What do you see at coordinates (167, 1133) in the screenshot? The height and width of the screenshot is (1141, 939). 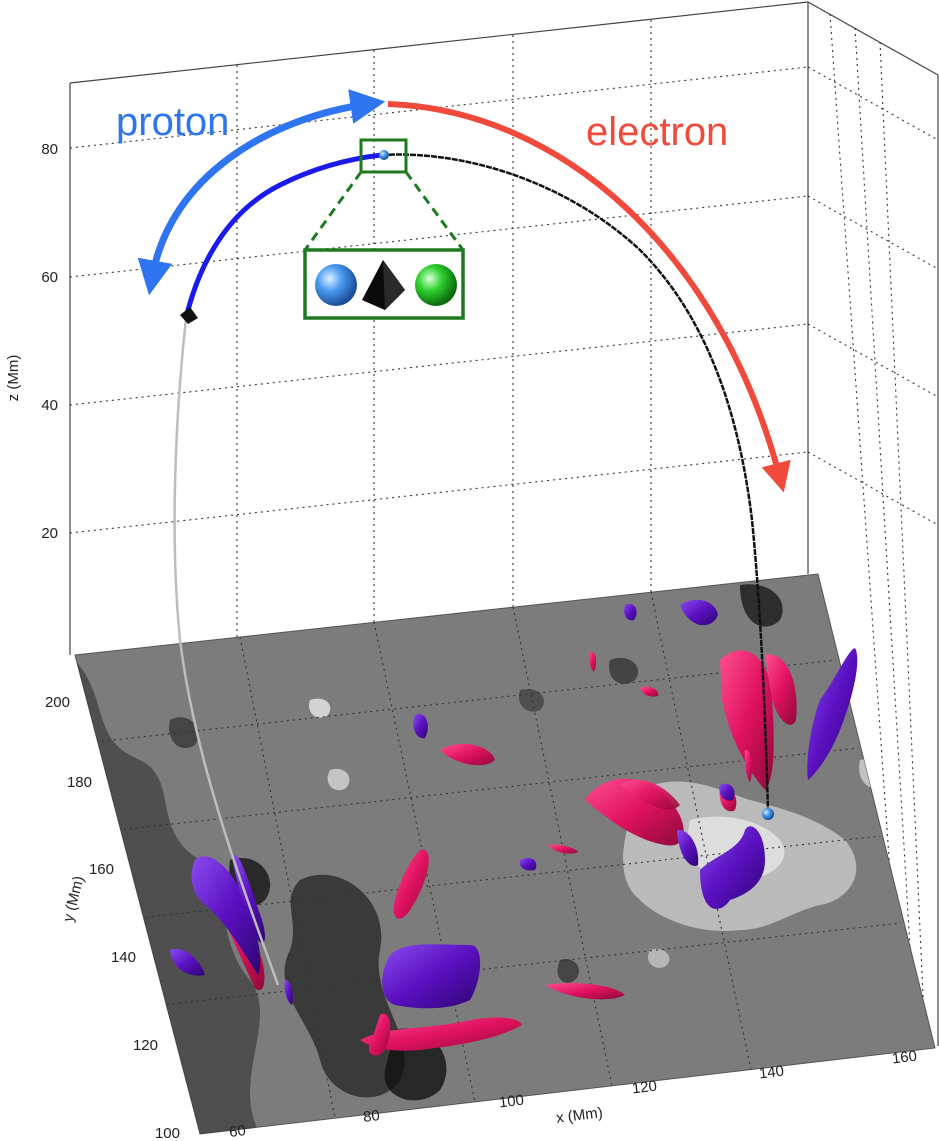 I see `y-tick-label: 100` at bounding box center [167, 1133].